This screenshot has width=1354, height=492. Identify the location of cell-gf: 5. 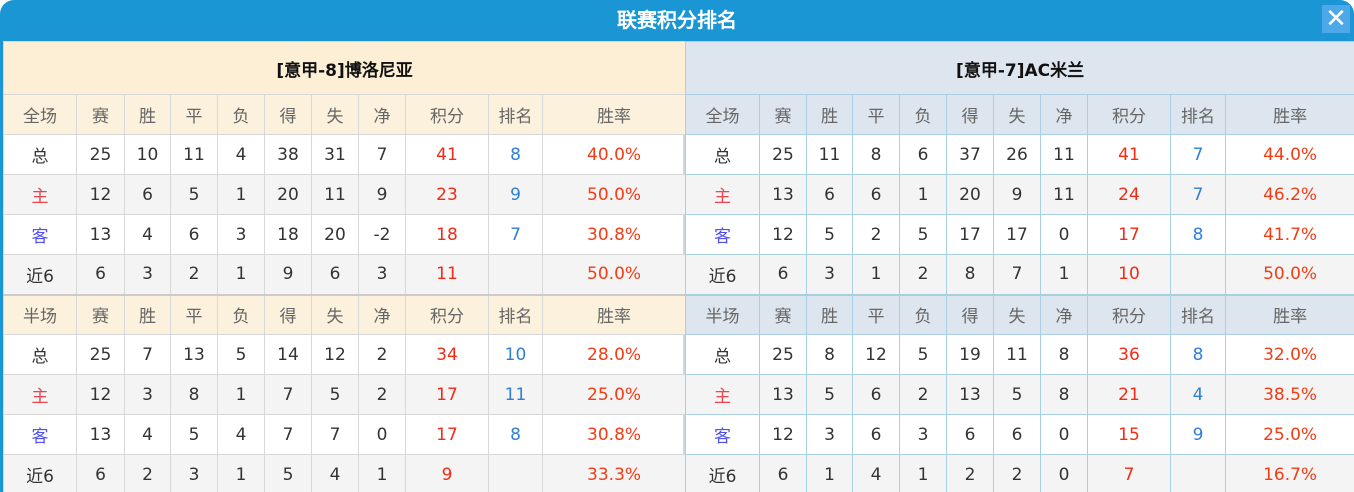
(288, 473).